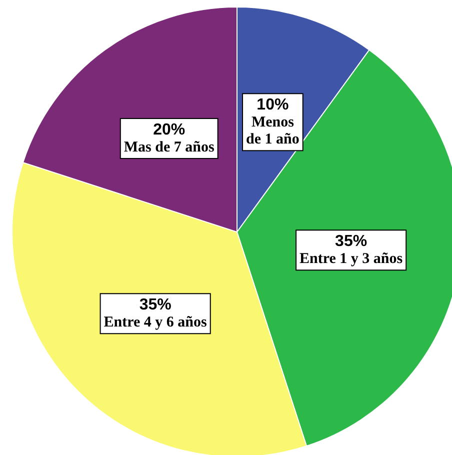 The width and height of the screenshot is (452, 455). Describe the element at coordinates (272, 105) in the screenshot. I see `data-label: 10%` at that location.